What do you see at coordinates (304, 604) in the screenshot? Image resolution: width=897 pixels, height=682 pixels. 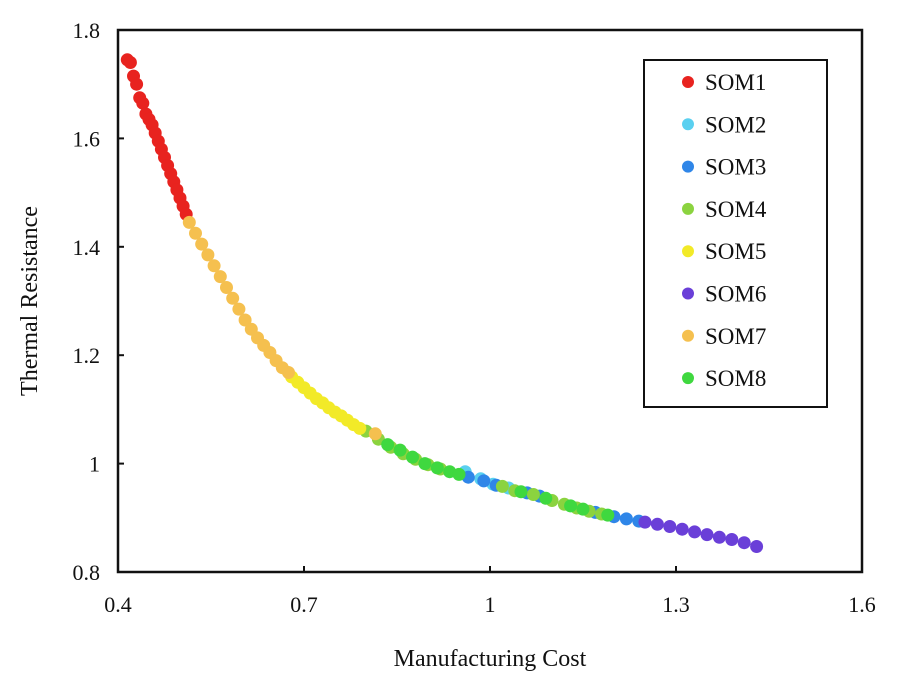 I see `x-tick-label: 0.7` at bounding box center [304, 604].